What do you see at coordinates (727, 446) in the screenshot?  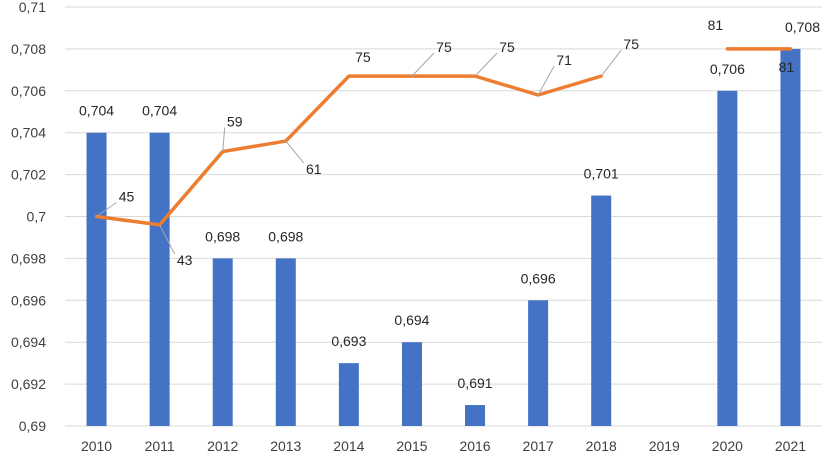 I see `x-tick-label: 2020` at bounding box center [727, 446].